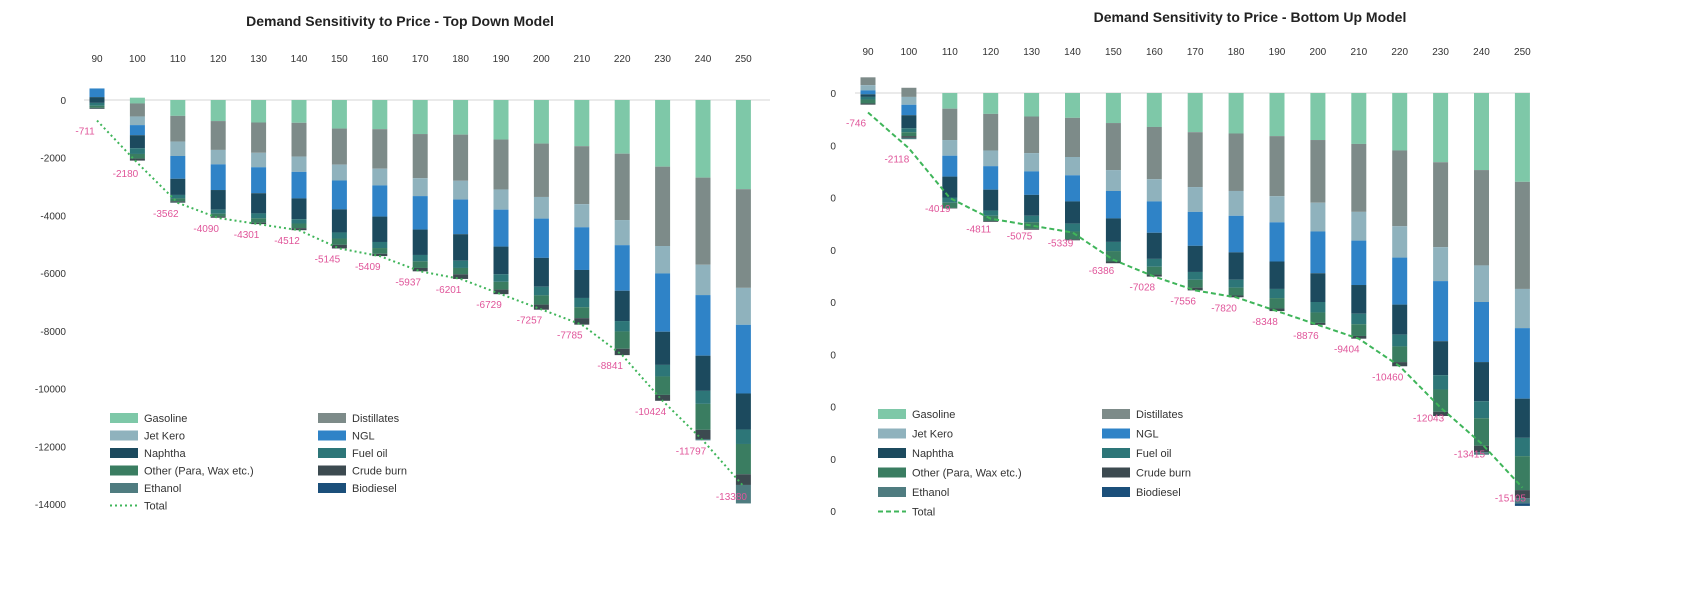 This screenshot has width=1682, height=595. Describe the element at coordinates (1224, 308) in the screenshot. I see `total-data-label: -7820` at that location.